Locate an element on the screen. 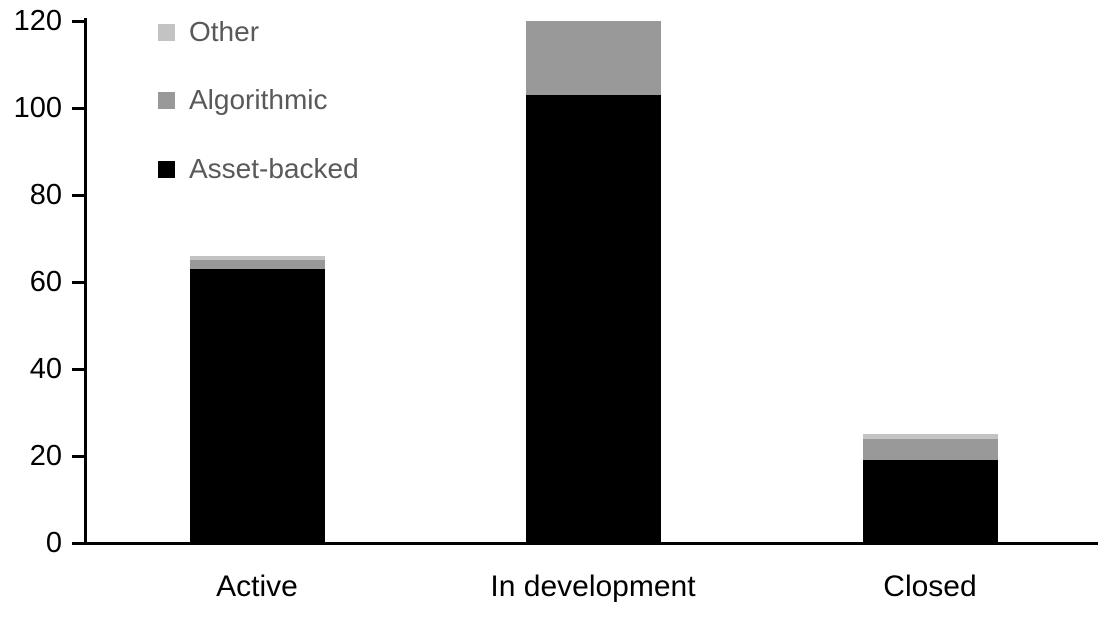  legend-item-other: Other is located at coordinates (208, 32).